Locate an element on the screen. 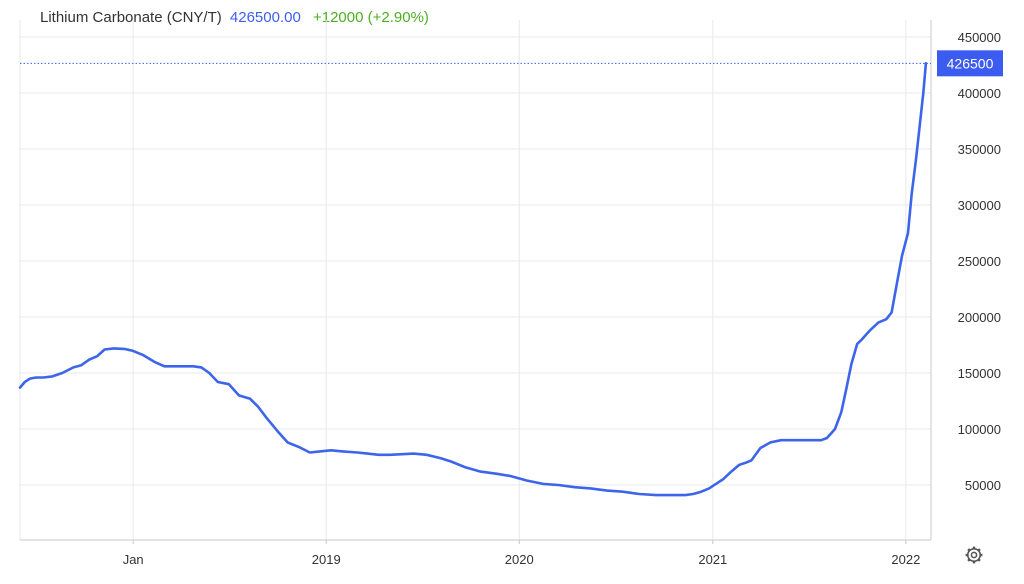 The image size is (1024, 584). last-value-group: 426500 is located at coordinates (511, 63).